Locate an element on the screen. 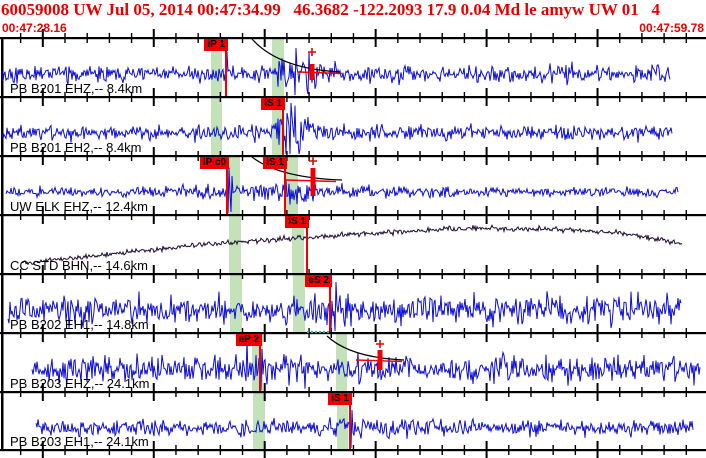 Image resolution: width=706 pixels, height=458 pixels. pick-flag: eS 2 is located at coordinates (318, 281).